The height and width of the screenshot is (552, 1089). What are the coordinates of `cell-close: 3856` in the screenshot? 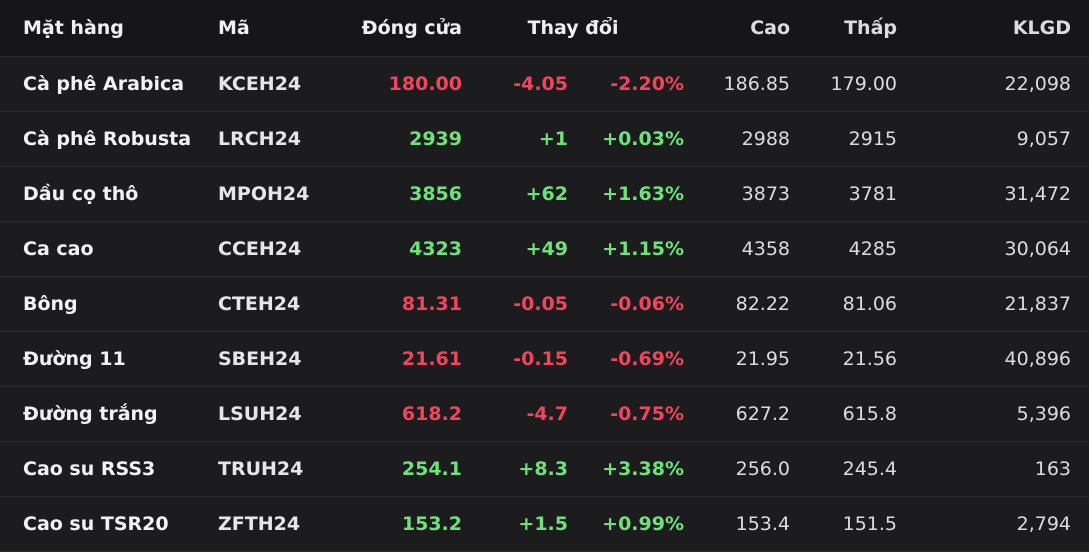 It's located at (401, 194).